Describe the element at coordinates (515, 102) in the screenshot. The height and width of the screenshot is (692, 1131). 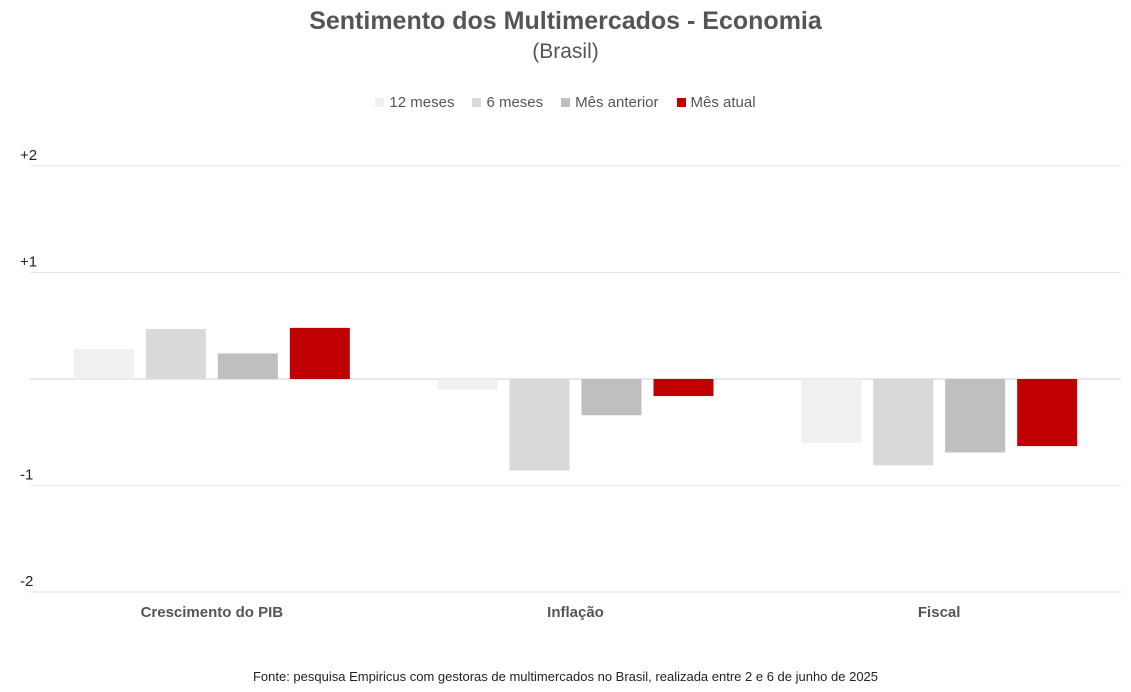
I see `legend-label: 6 meses` at that location.